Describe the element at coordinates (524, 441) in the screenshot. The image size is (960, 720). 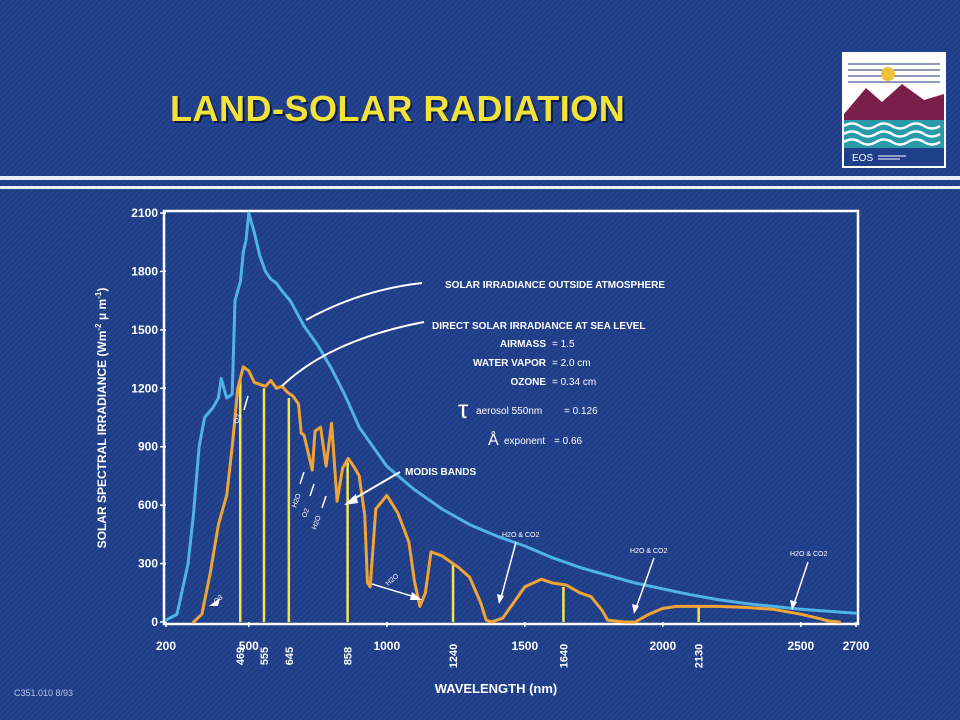
I see `angstrom-name: exponent` at that location.